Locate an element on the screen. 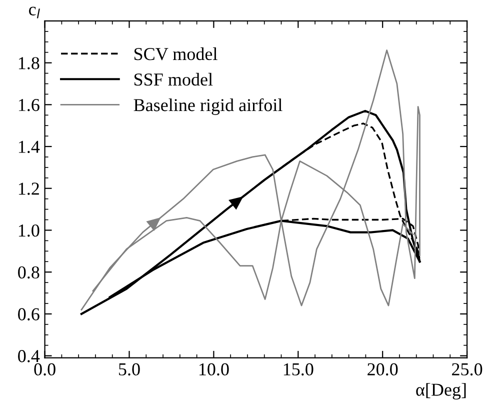 This screenshot has width=487, height=403. y-tick-label: 0.8 is located at coordinates (29, 272).